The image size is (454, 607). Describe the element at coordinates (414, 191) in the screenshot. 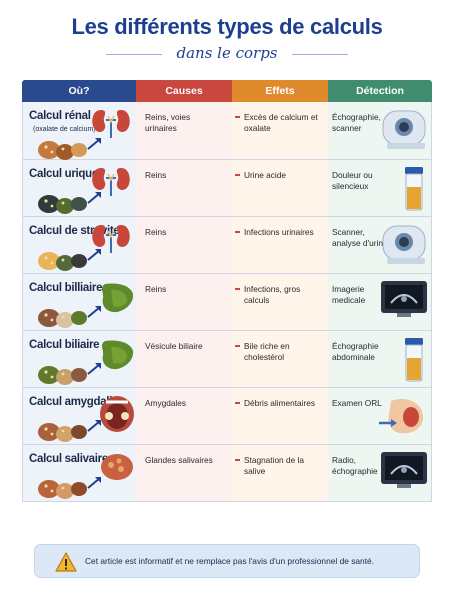

I see `urine-sample-icon` at that location.